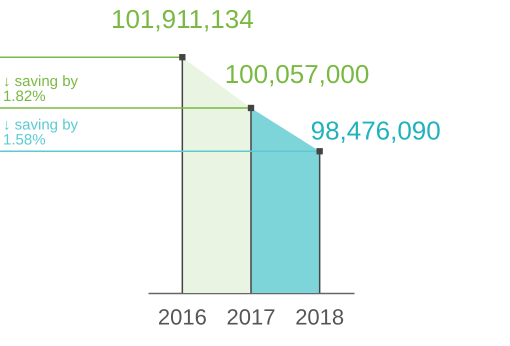  I want to click on x-tick-label: 2017, so click(251, 317).